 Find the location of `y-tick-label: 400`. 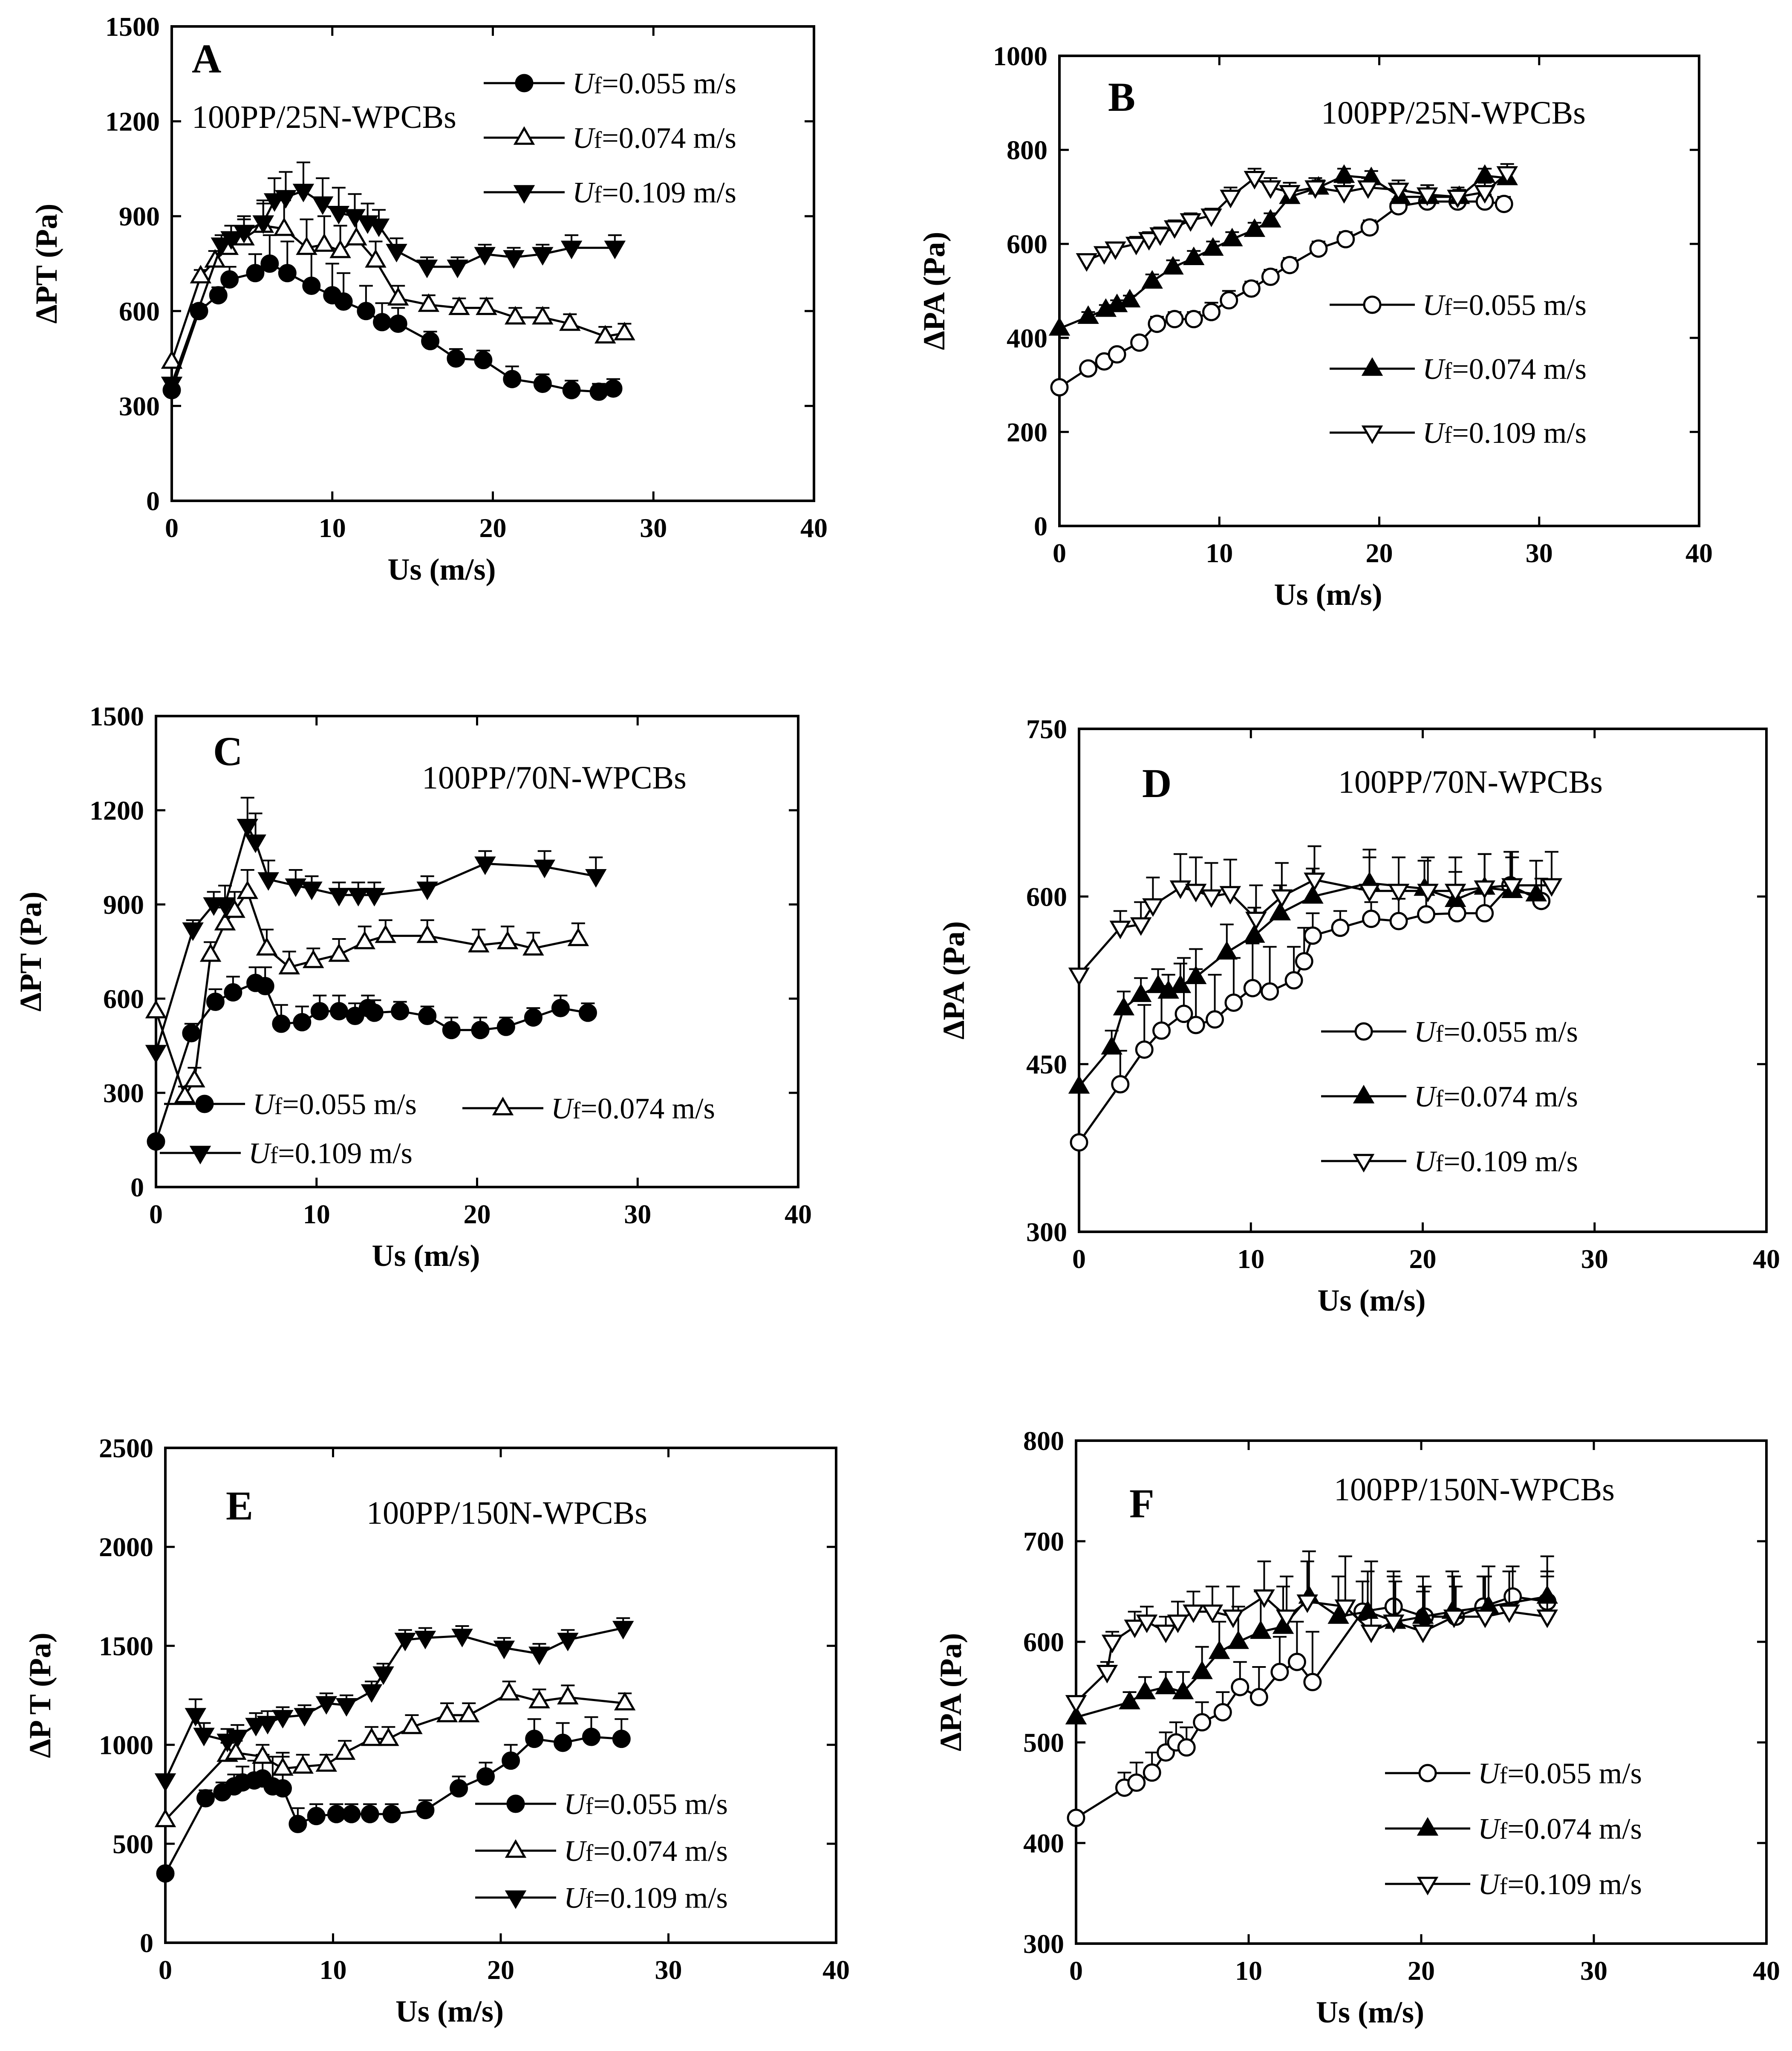

y-tick-label: 400 is located at coordinates (1043, 1843).